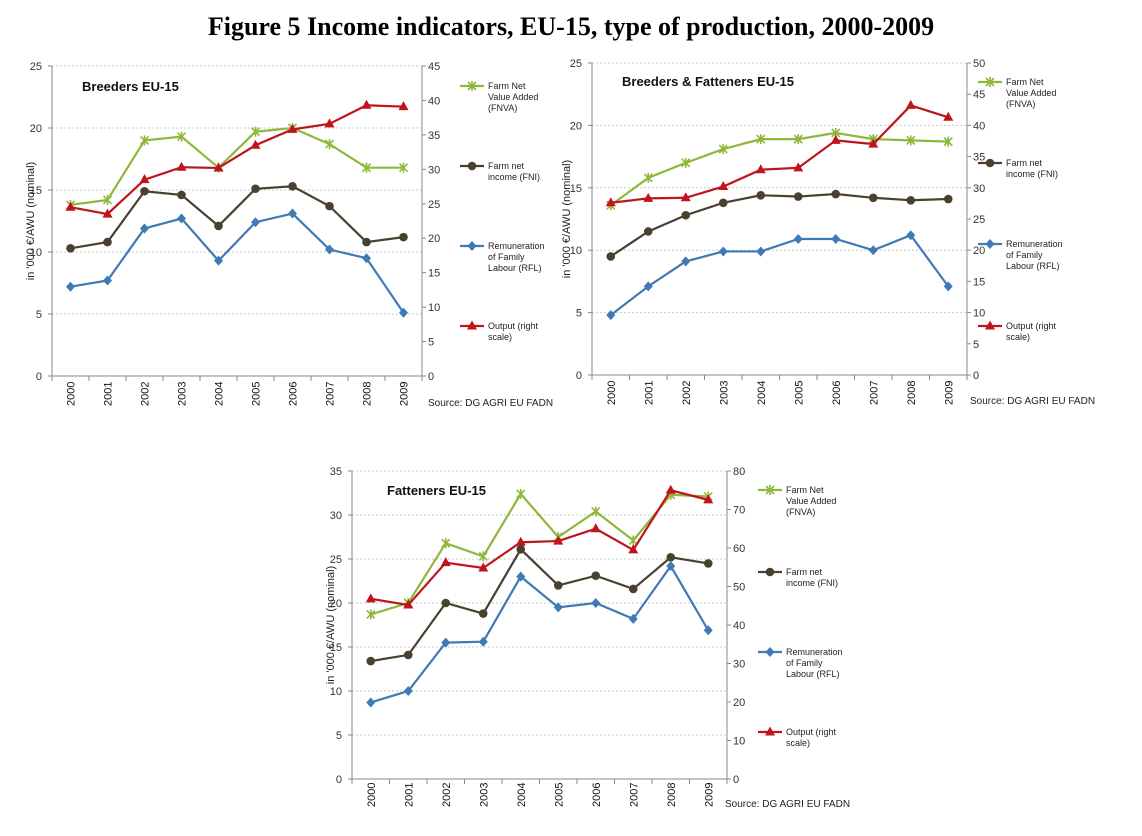 Image resolution: width=1142 pixels, height=836 pixels. What do you see at coordinates (1031, 93) in the screenshot?
I see `legend-label-fnva: Value Added` at bounding box center [1031, 93].